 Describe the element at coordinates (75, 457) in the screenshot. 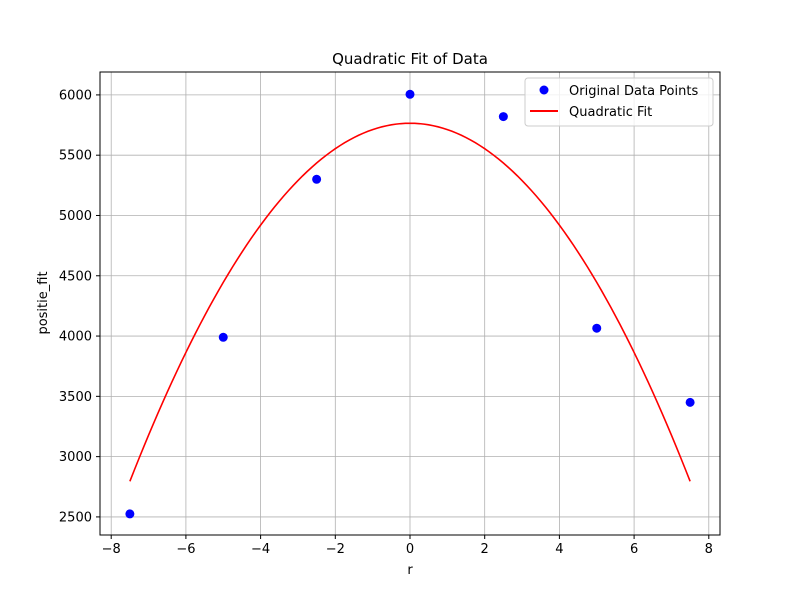

I see `y-tick-label: 3000` at that location.